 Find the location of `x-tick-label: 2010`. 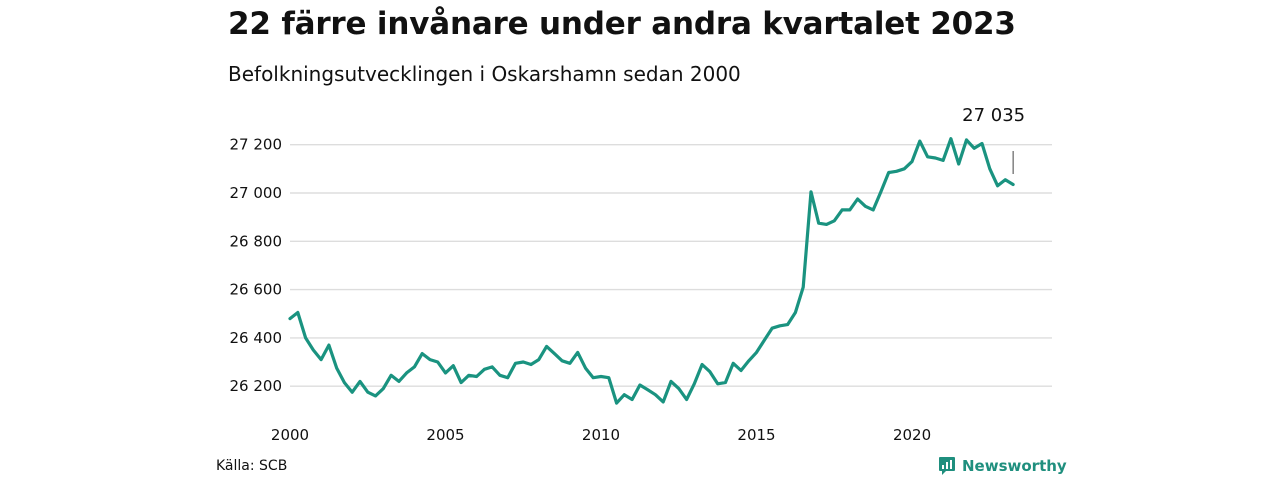

x-tick-label: 2010 is located at coordinates (601, 435).